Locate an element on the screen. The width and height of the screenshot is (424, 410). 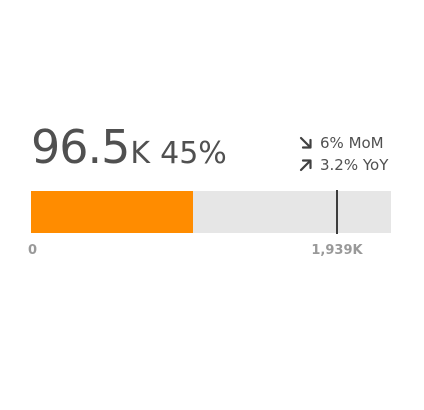
axis-target-label: 1,939K is located at coordinates (337, 250).